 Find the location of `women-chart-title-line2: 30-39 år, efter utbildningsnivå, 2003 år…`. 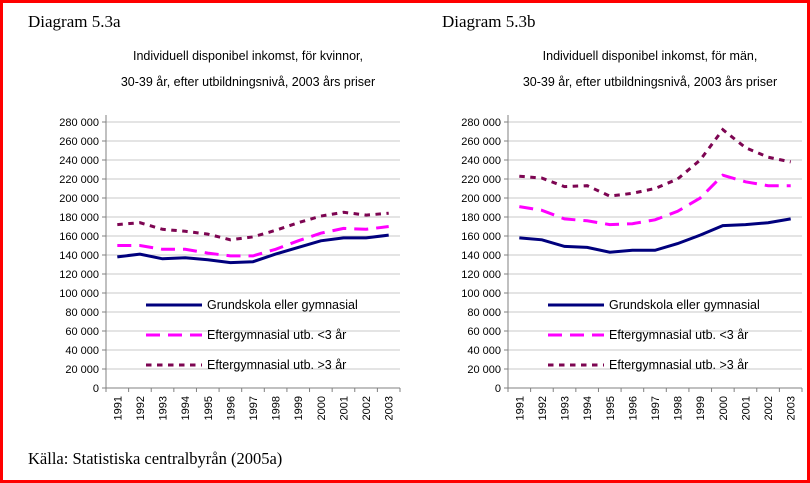

women-chart-title-line2: 30-39 år, efter utbildningsnivå, 2003 år… is located at coordinates (248, 82).